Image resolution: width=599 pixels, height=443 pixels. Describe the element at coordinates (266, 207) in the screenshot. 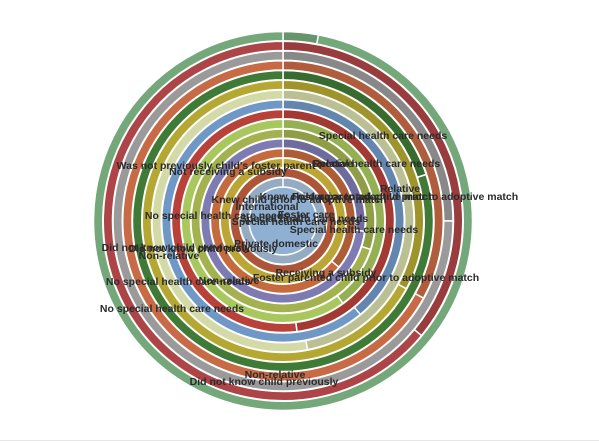

I see `slice-label: International` at that location.